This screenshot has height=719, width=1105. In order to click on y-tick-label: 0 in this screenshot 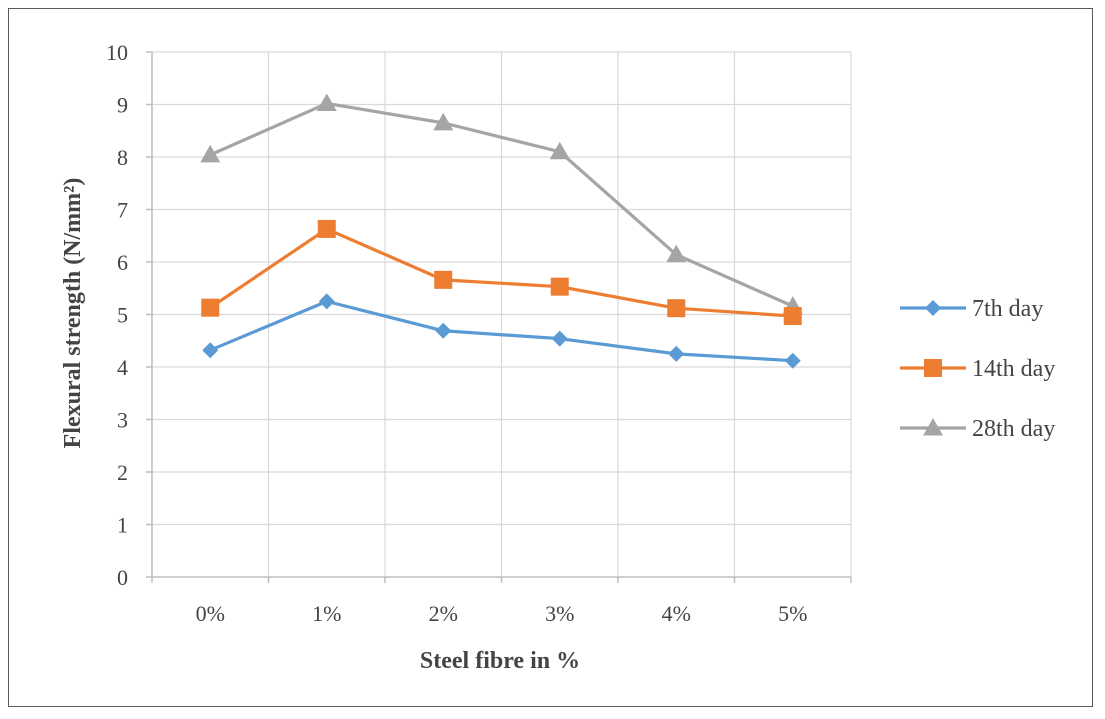, I will do `click(122, 577)`.